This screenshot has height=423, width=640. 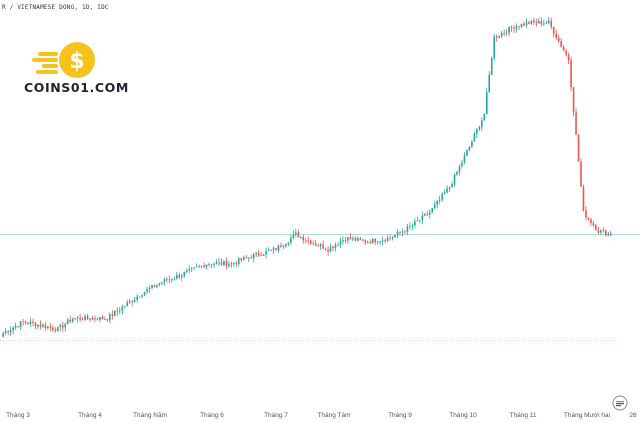 What do you see at coordinates (276, 415) in the screenshot?
I see `x-tick-label: Tháng 7` at bounding box center [276, 415].